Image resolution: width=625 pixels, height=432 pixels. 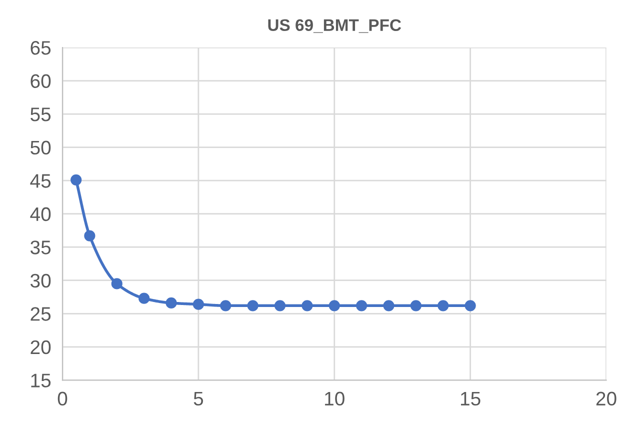 What do you see at coordinates (40, 247) in the screenshot?
I see `y-tick-label: 35` at bounding box center [40, 247].